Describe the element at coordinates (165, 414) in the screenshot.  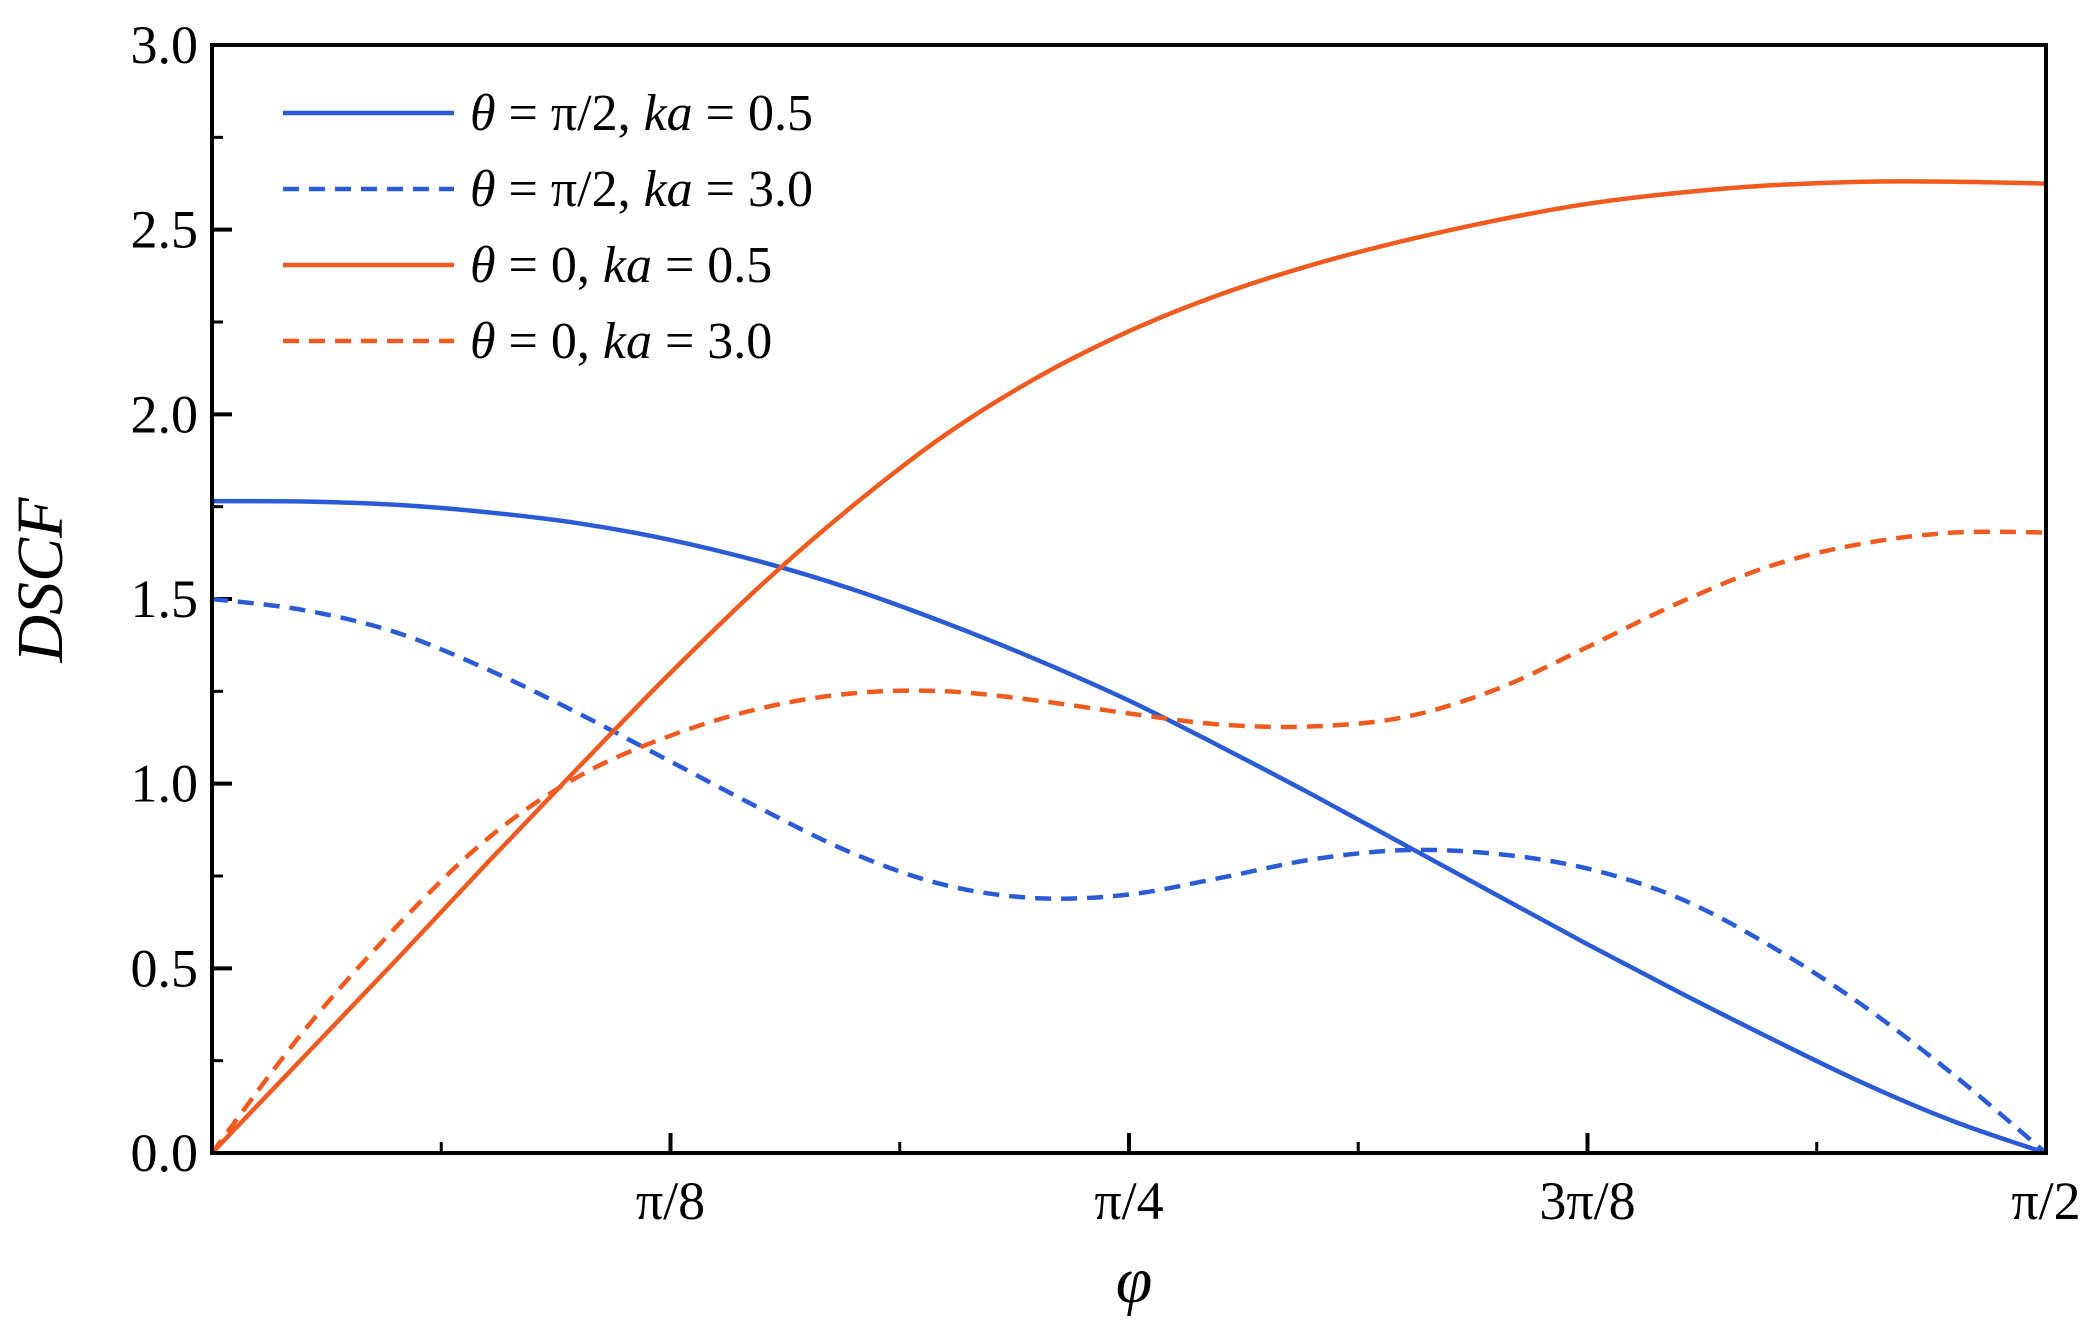
I see `y-tick-label: 2.0` at that location.